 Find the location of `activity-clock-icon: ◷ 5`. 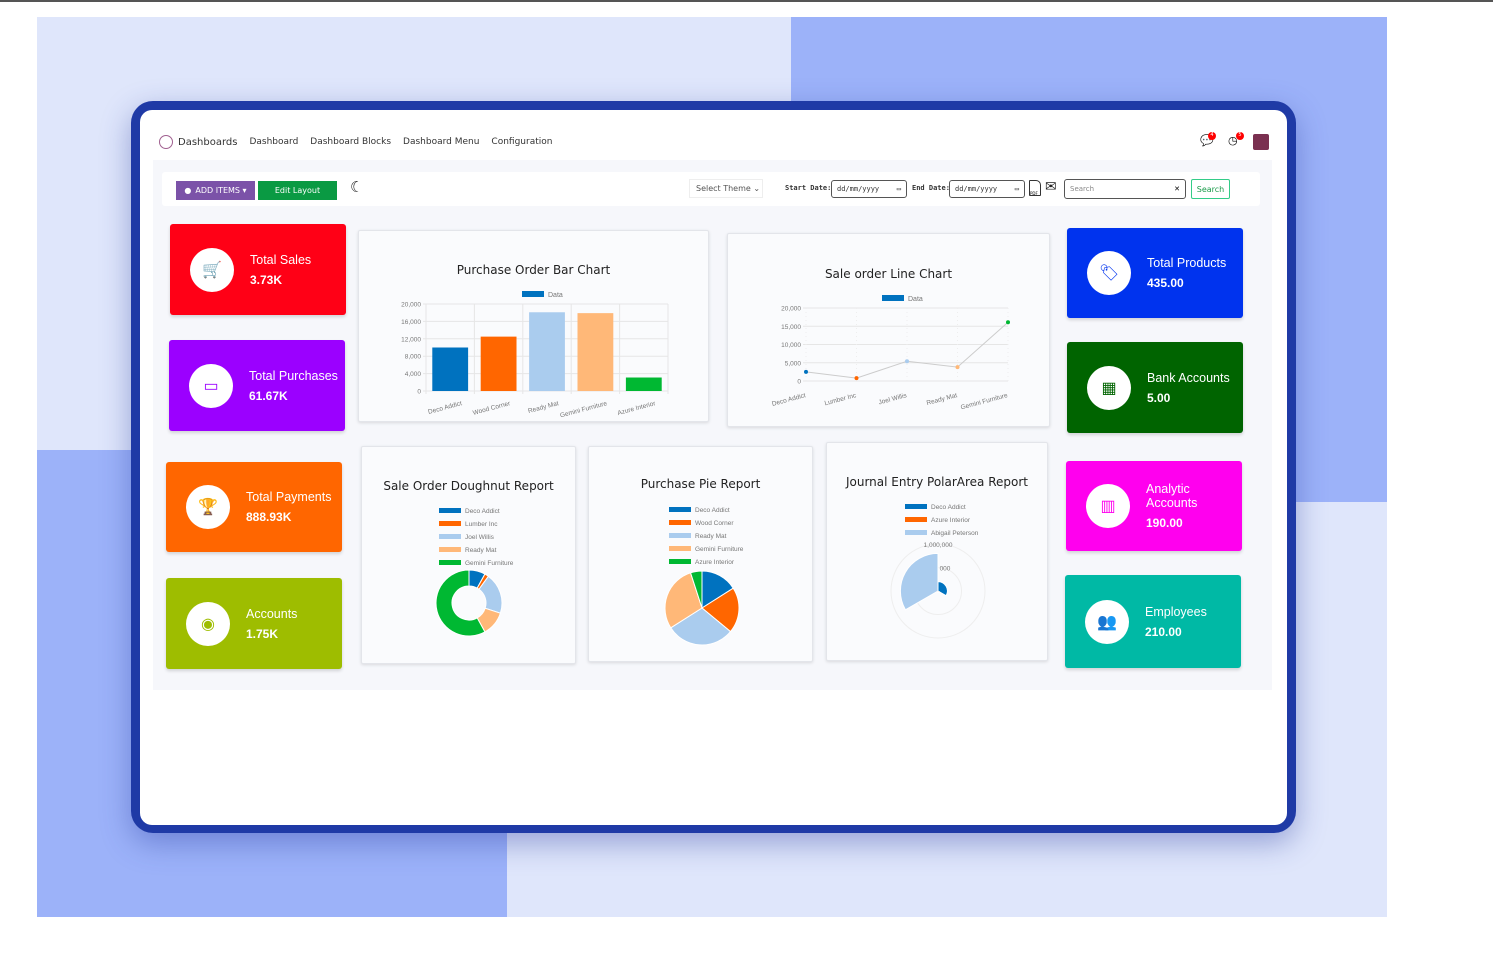

activity-clock-icon: ◷ 5 is located at coordinates (1236, 139).